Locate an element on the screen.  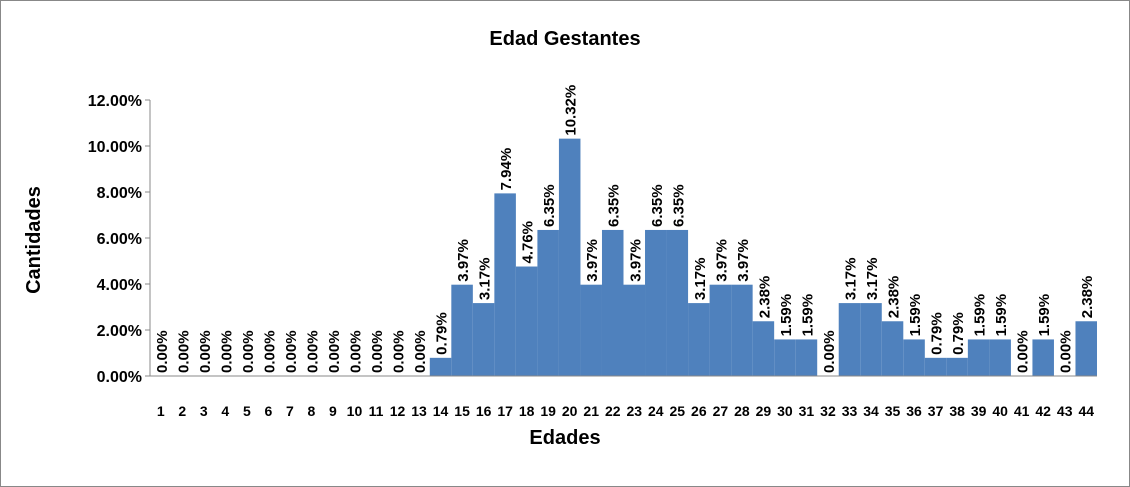
x-tick-label: 9 is located at coordinates (333, 411).